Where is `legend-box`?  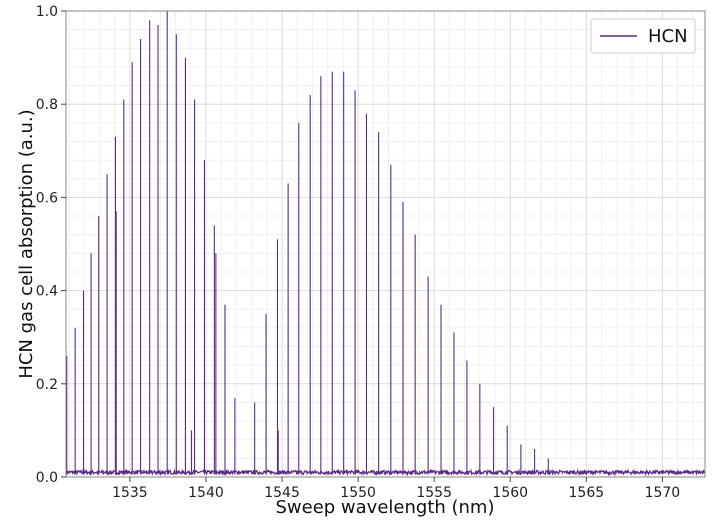 legend-box is located at coordinates (643, 36).